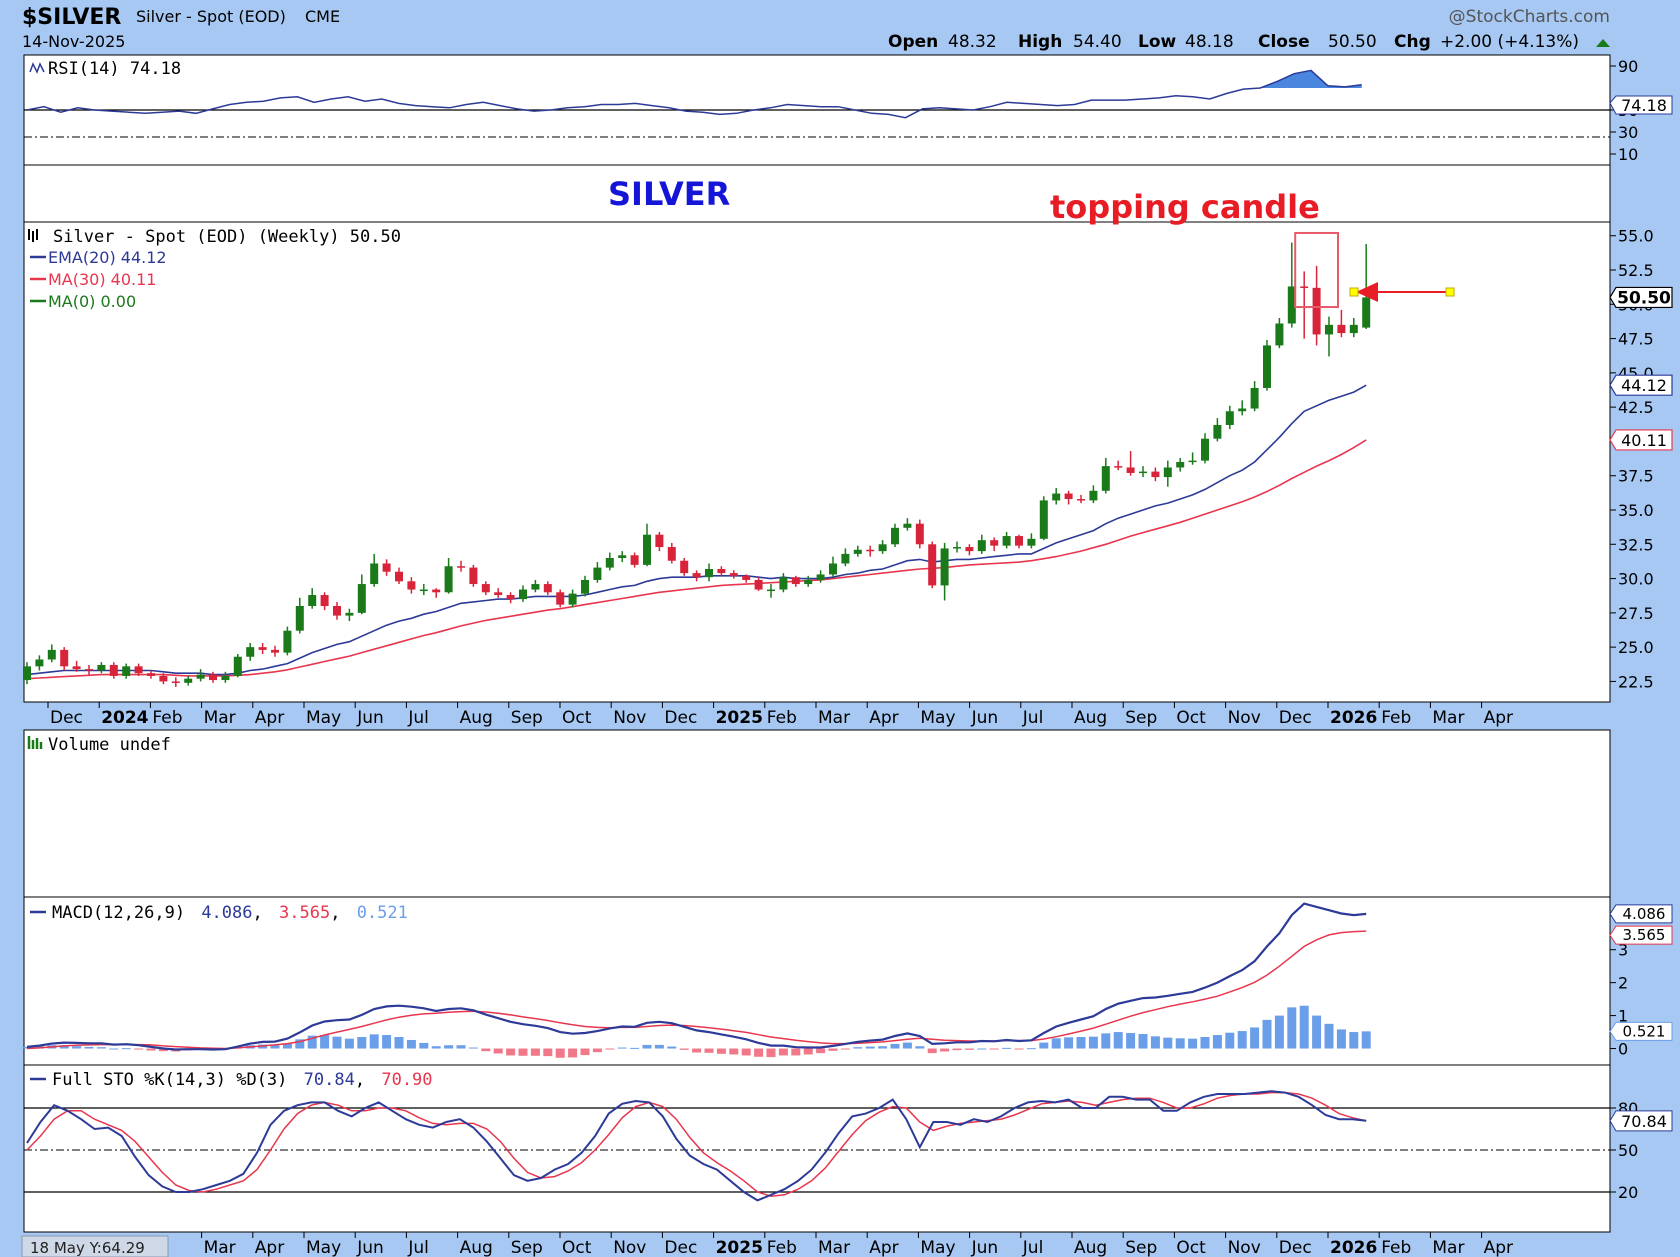 The width and height of the screenshot is (1680, 1257). Describe the element at coordinates (817, 813) in the screenshot. I see `volume-panel` at that location.